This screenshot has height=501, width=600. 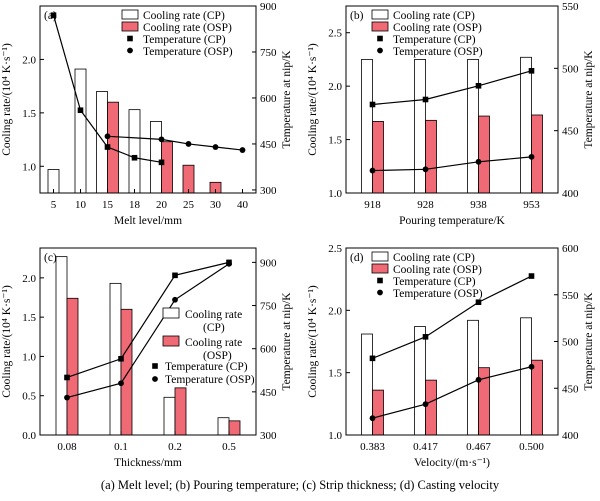 I want to click on legend-swatch-osp, so click(x=171, y=341).